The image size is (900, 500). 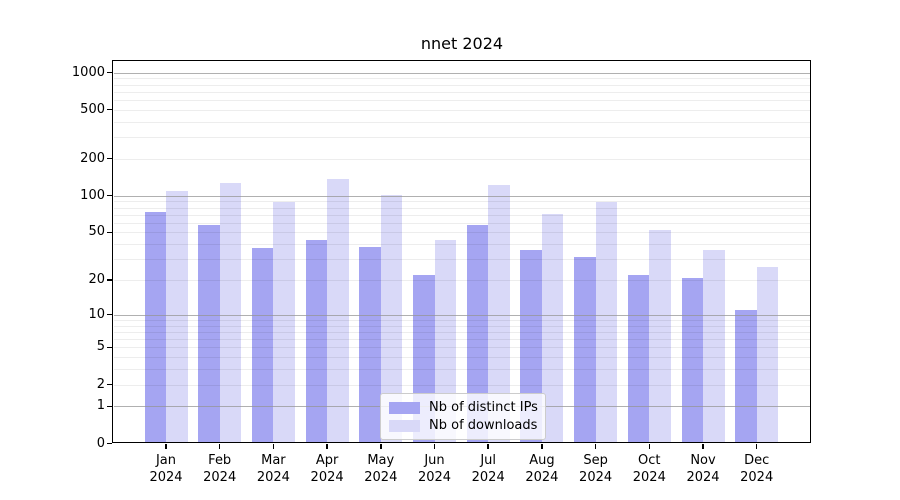 What do you see at coordinates (284, 322) in the screenshot?
I see `bar-downloads-mar` at bounding box center [284, 322].